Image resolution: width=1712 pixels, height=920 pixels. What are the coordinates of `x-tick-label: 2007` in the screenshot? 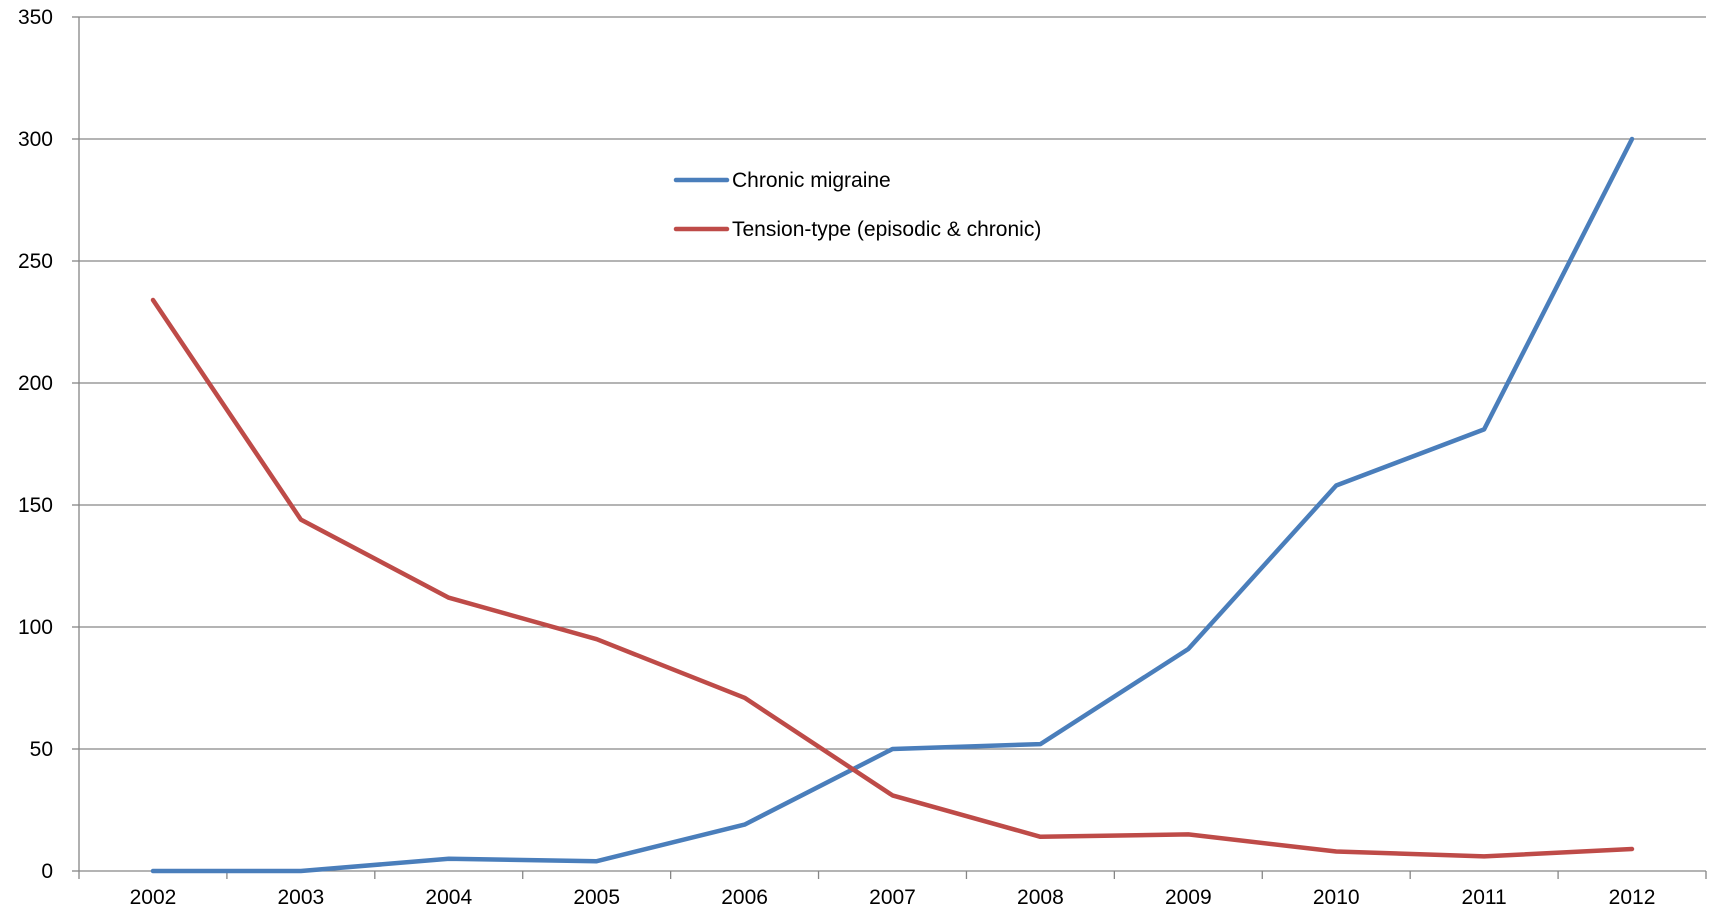 It's located at (892, 897).